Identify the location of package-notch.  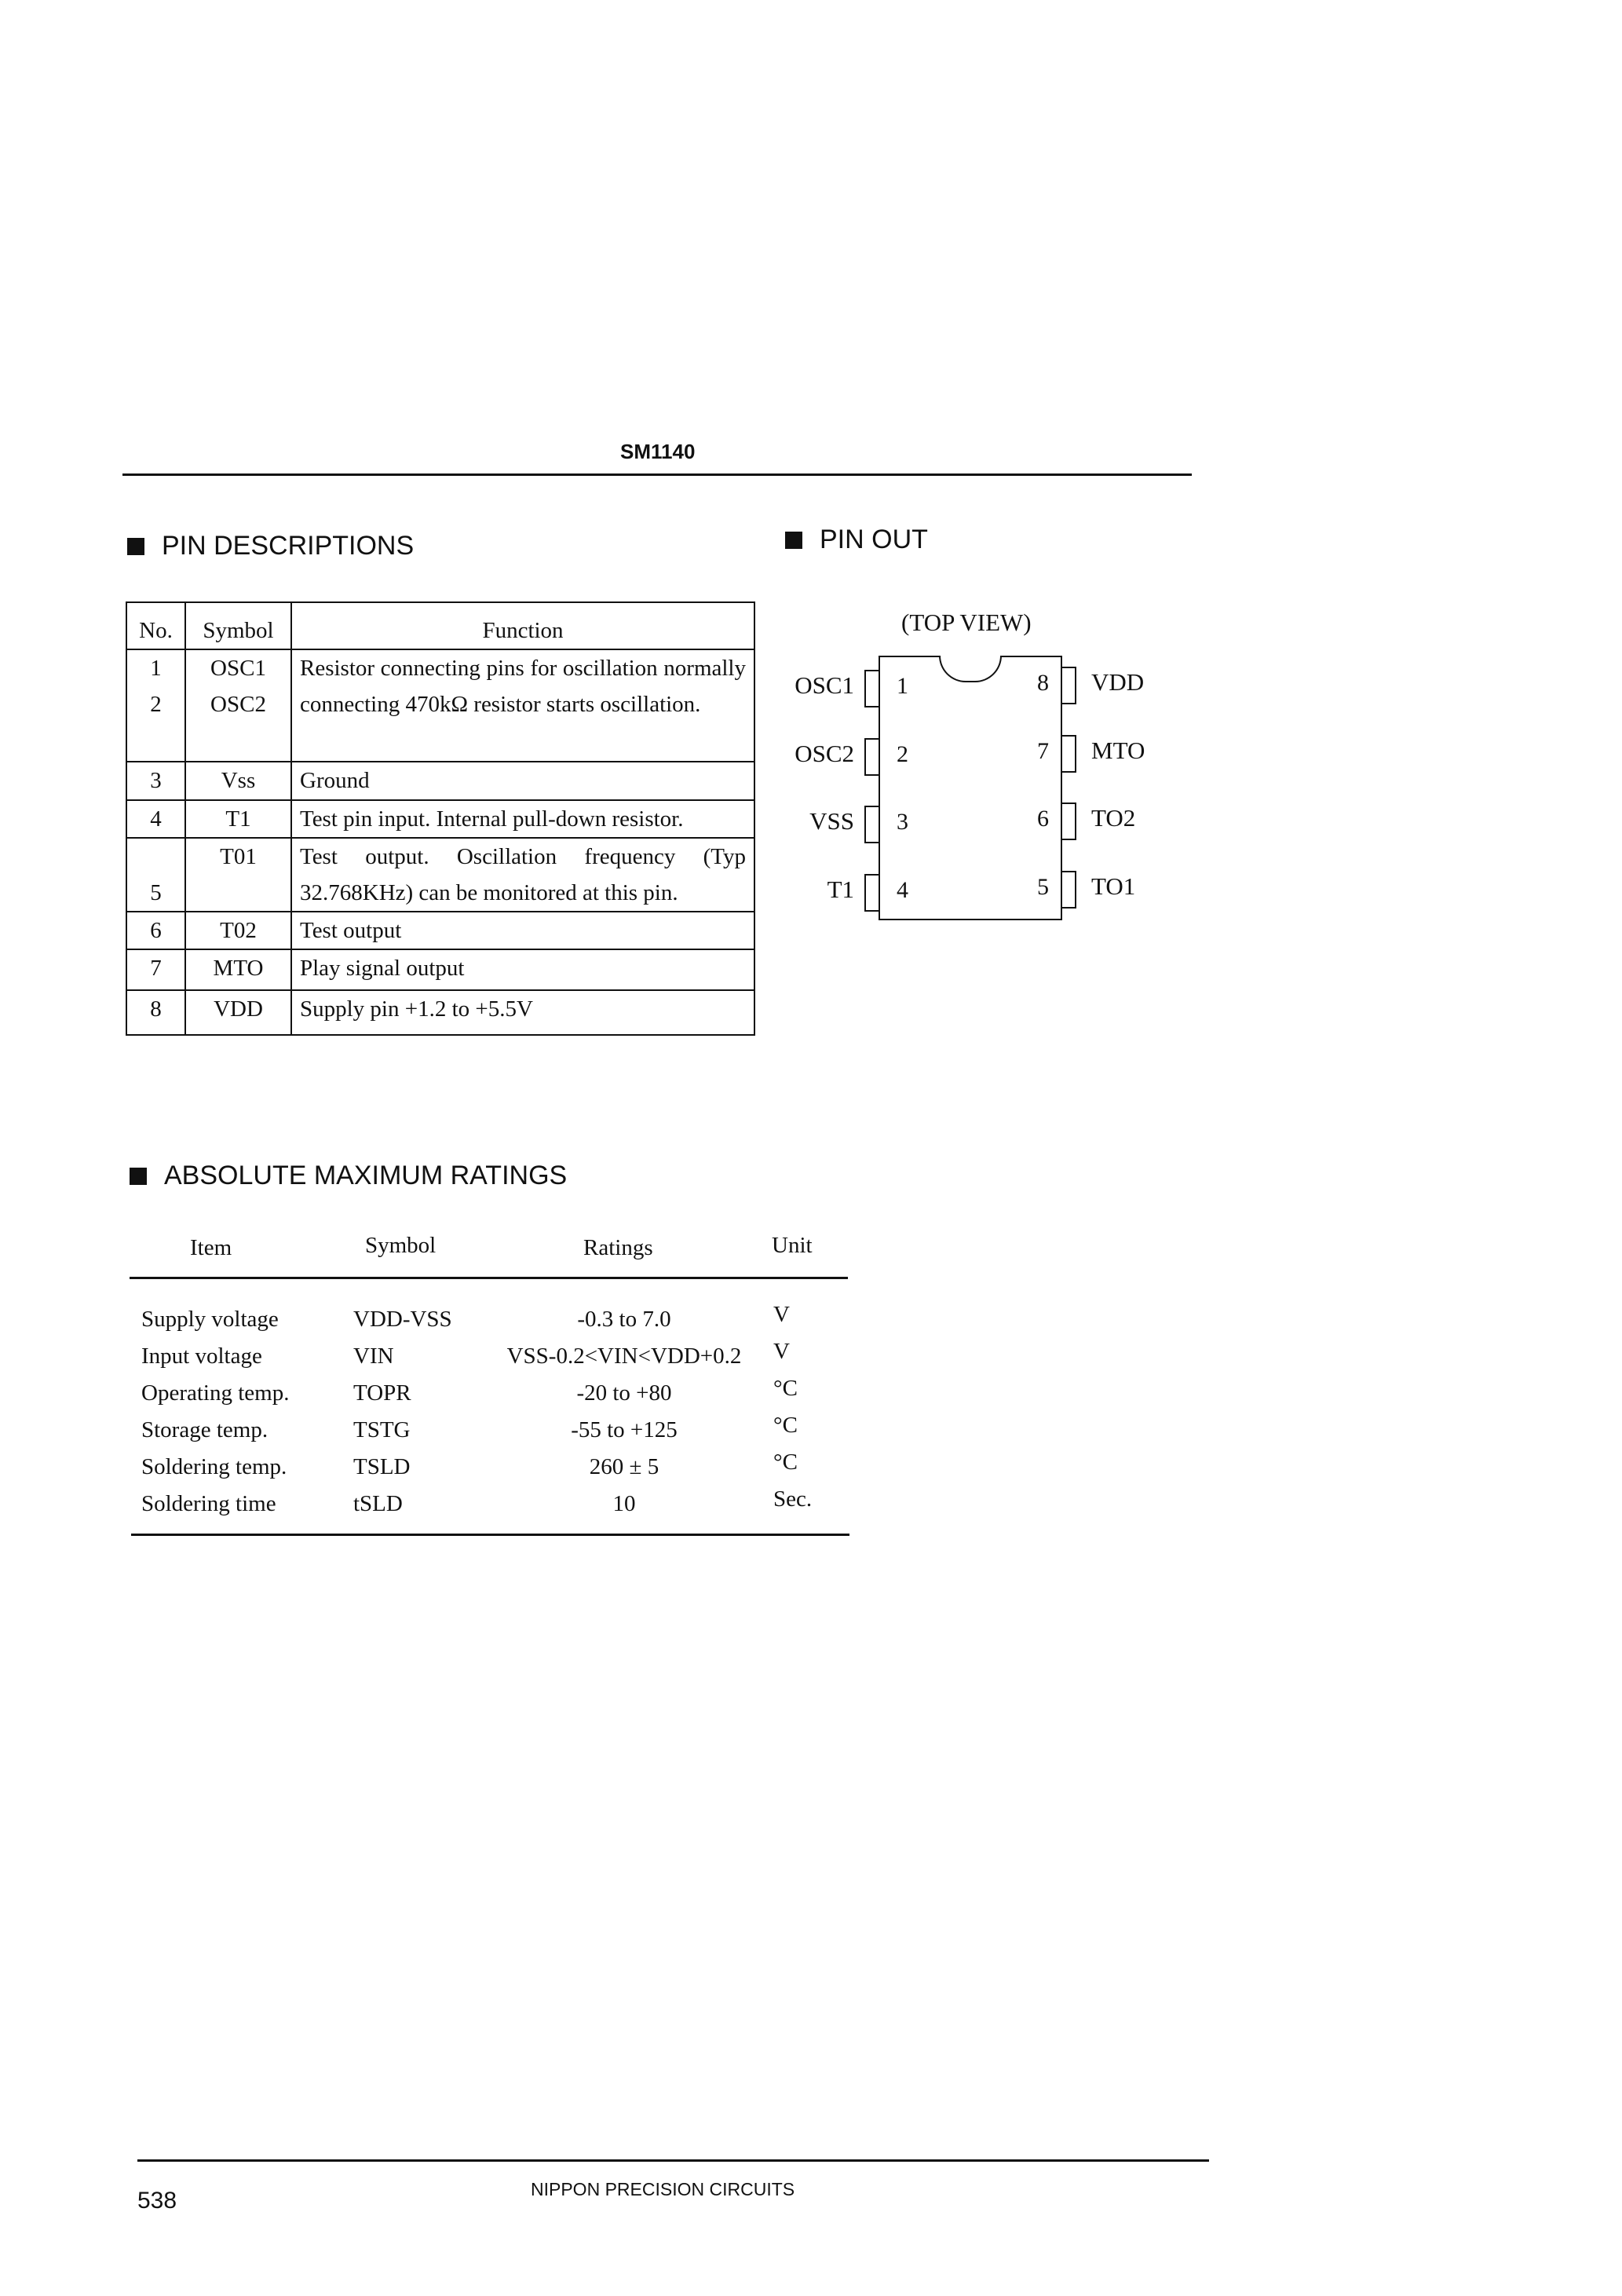
(970, 669).